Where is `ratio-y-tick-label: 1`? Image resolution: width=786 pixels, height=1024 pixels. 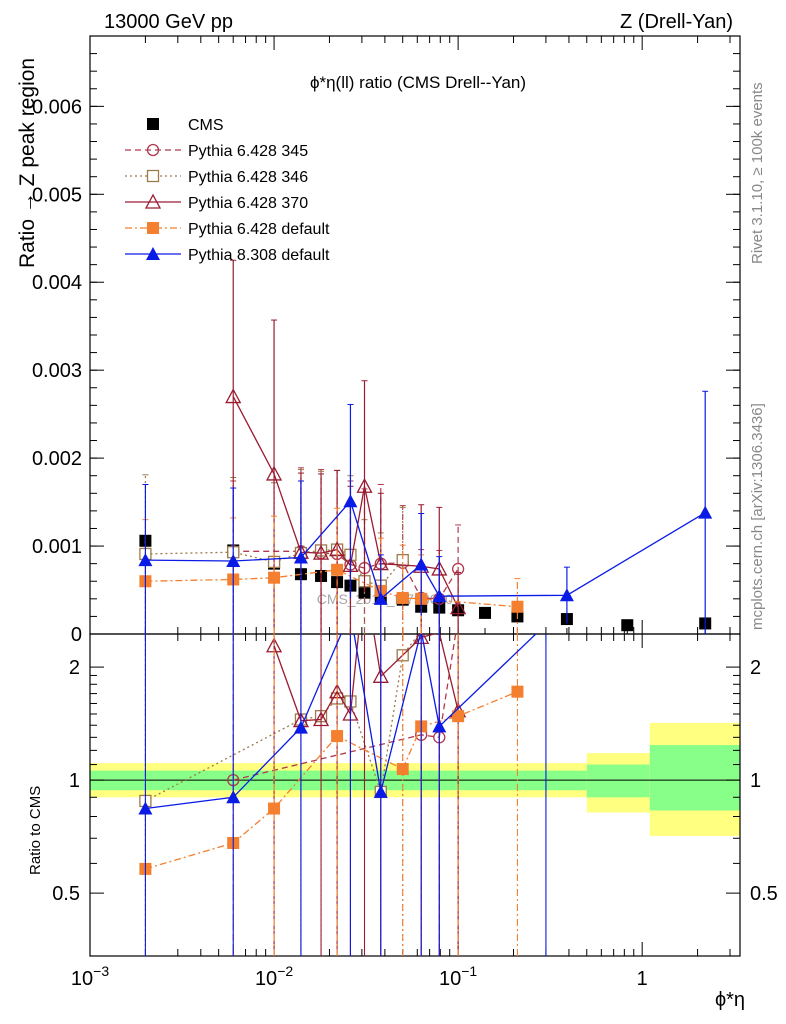
ratio-y-tick-label: 1 is located at coordinates (74, 781).